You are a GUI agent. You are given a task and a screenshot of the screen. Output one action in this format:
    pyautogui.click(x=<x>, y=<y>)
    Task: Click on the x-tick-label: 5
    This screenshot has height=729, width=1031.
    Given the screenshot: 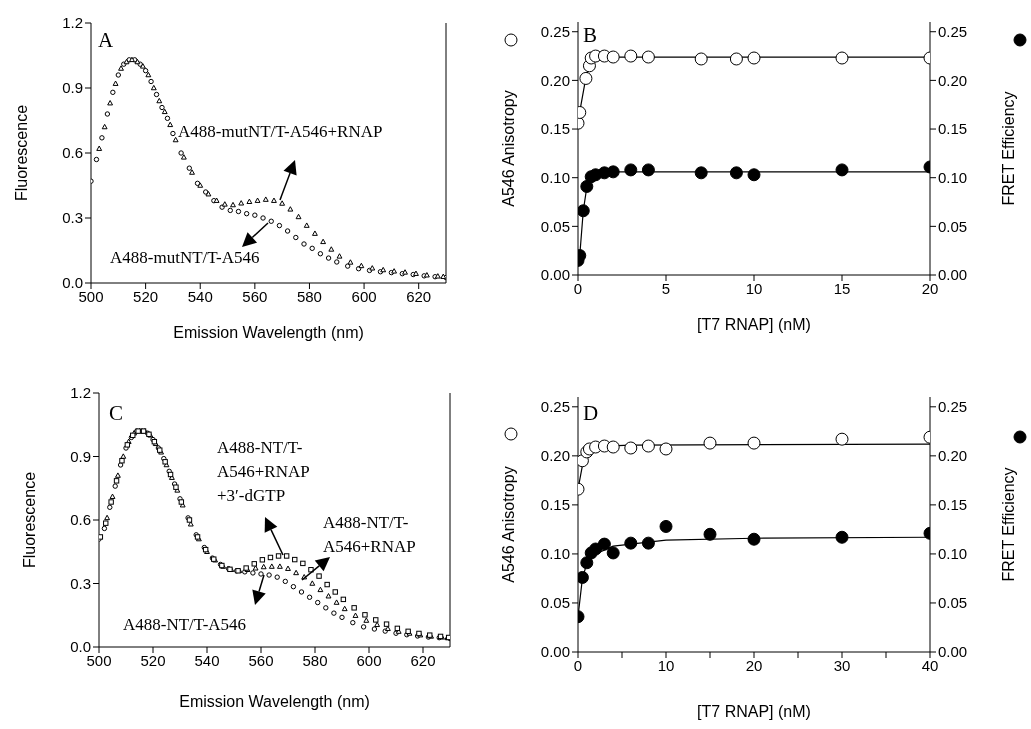 What is the action you would take?
    pyautogui.click(x=666, y=288)
    